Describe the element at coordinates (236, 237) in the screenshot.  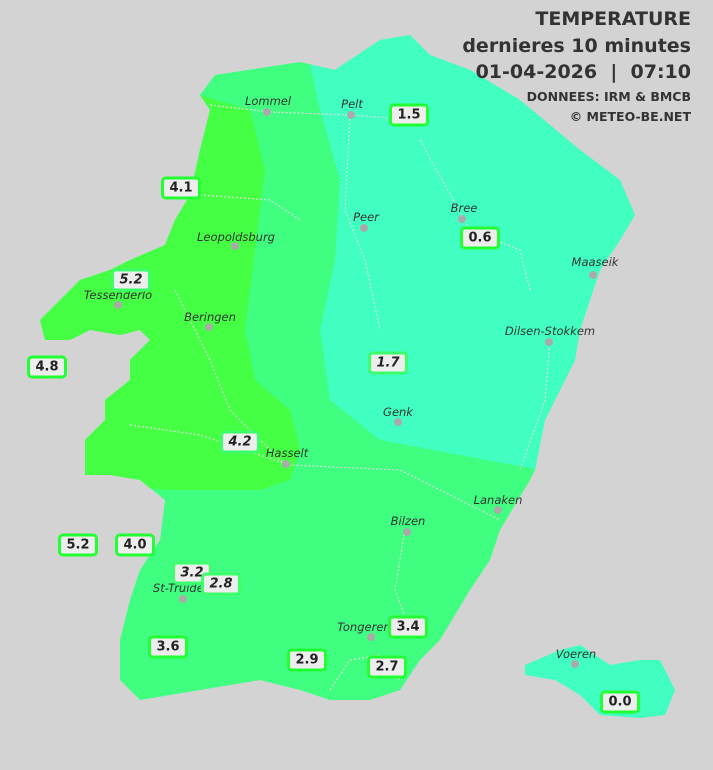
I see `city-label: Leopoldsburg` at that location.